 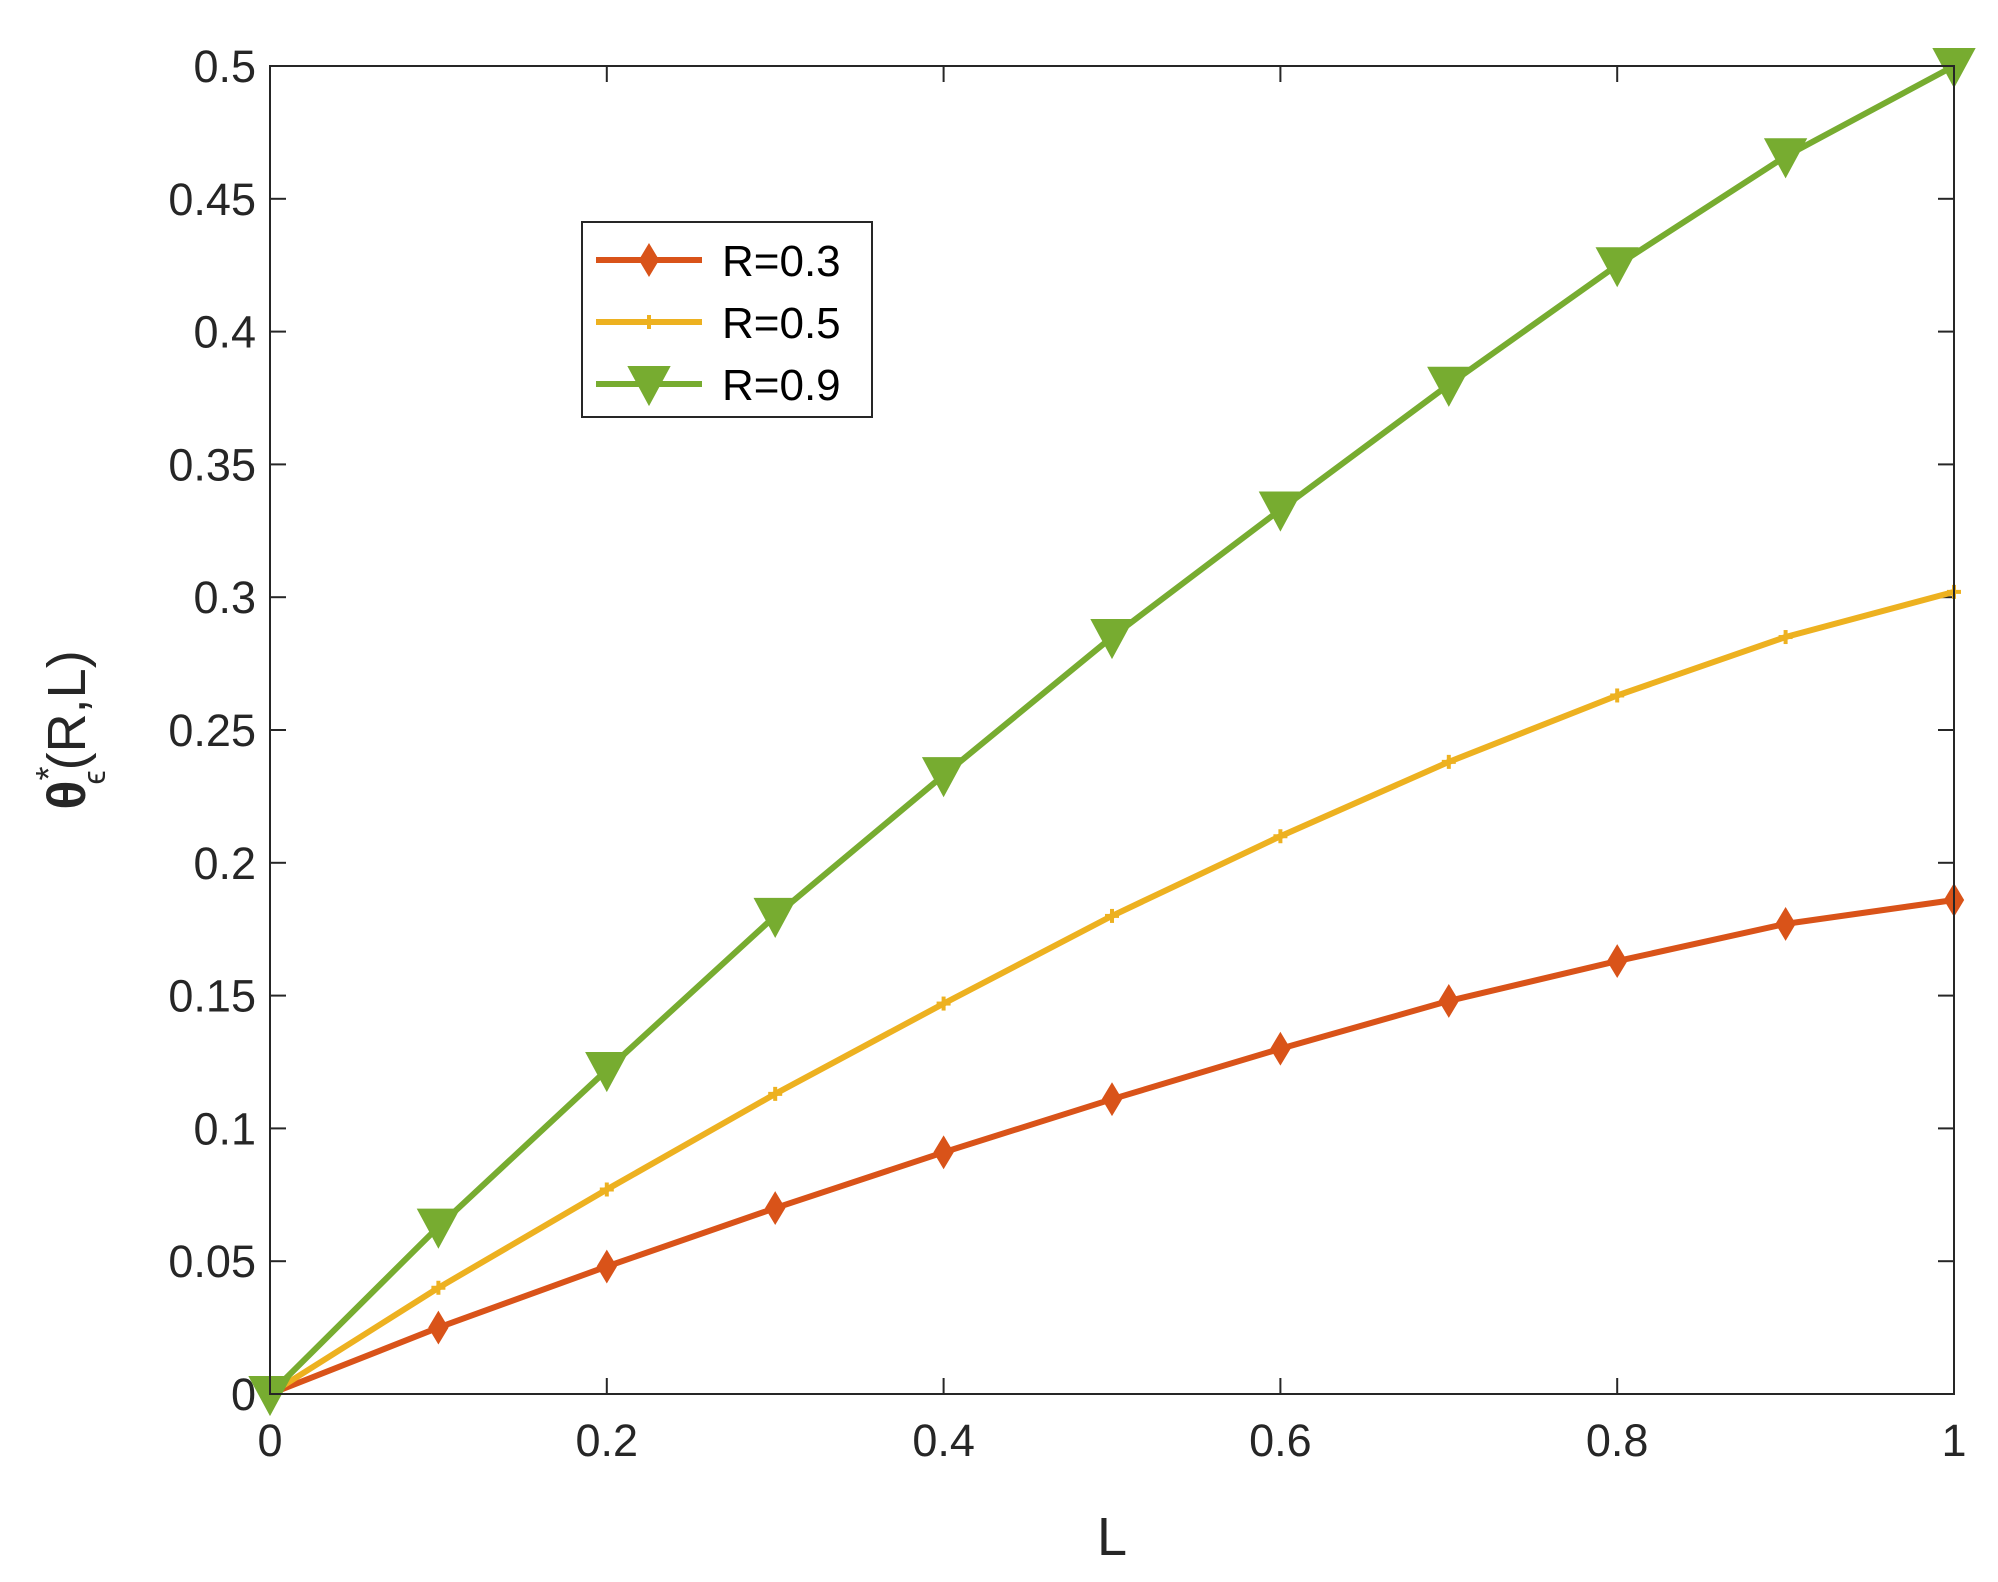 What do you see at coordinates (718, 323) in the screenshot?
I see `legend-entry: R=0.5` at bounding box center [718, 323].